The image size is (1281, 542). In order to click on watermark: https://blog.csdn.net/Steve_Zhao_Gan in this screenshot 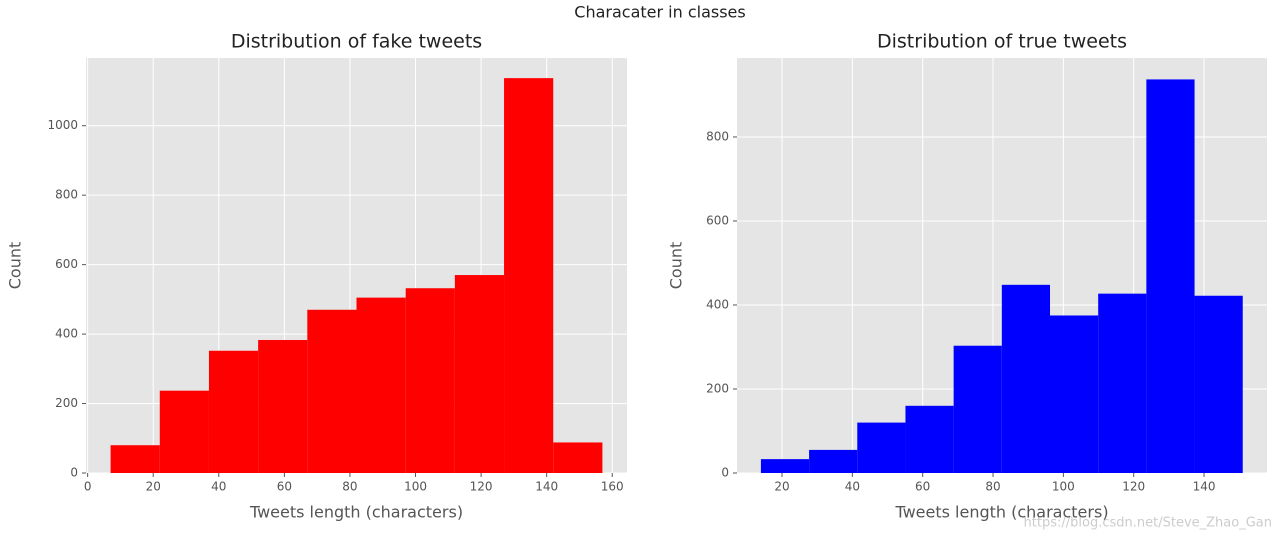, I will do `click(1148, 523)`.